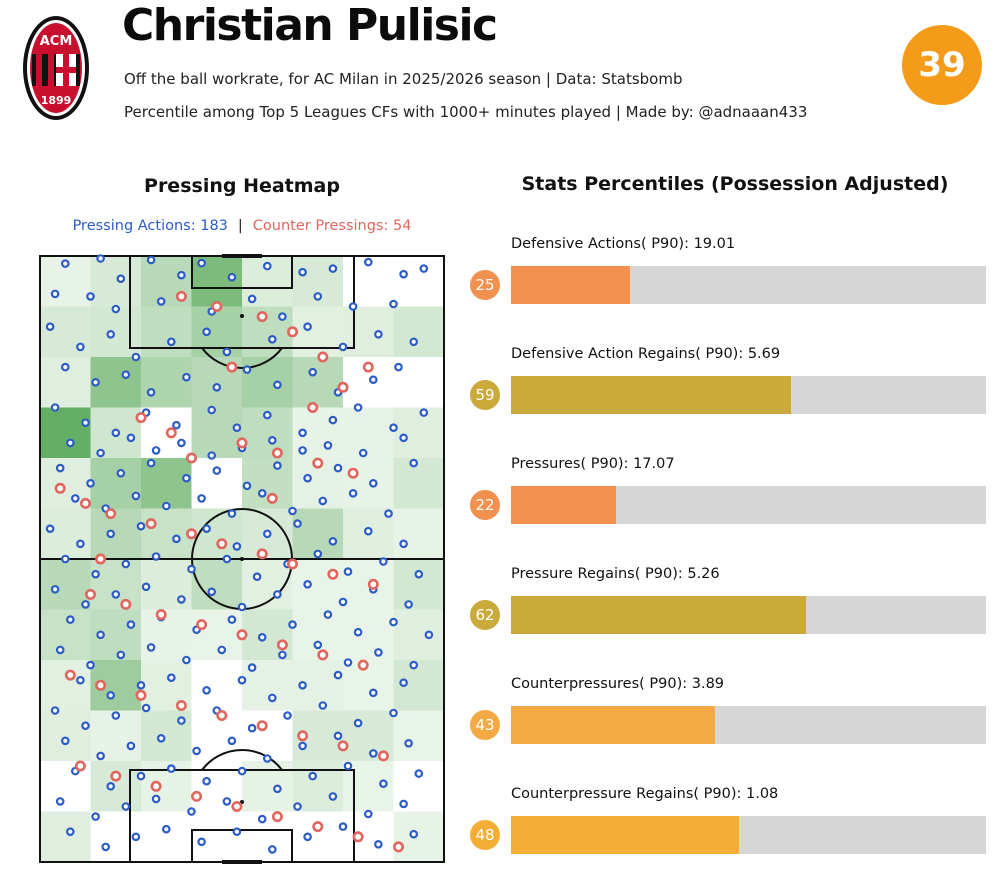 This screenshot has height=886, width=1005. What do you see at coordinates (242, 559) in the screenshot?
I see `centre-spot` at bounding box center [242, 559].